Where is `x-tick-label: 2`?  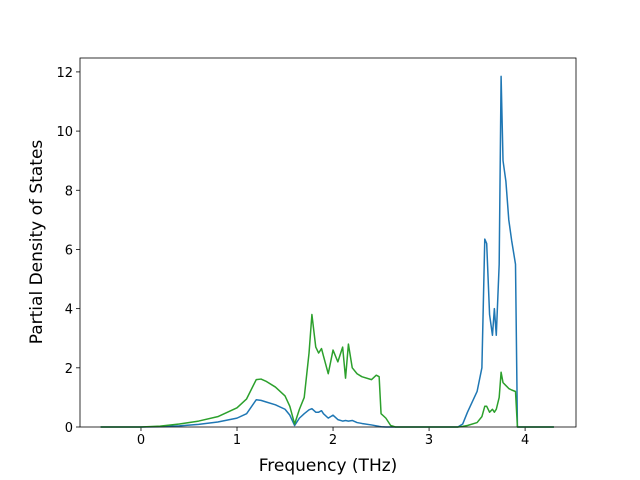 x-tick-label: 2 is located at coordinates (333, 440).